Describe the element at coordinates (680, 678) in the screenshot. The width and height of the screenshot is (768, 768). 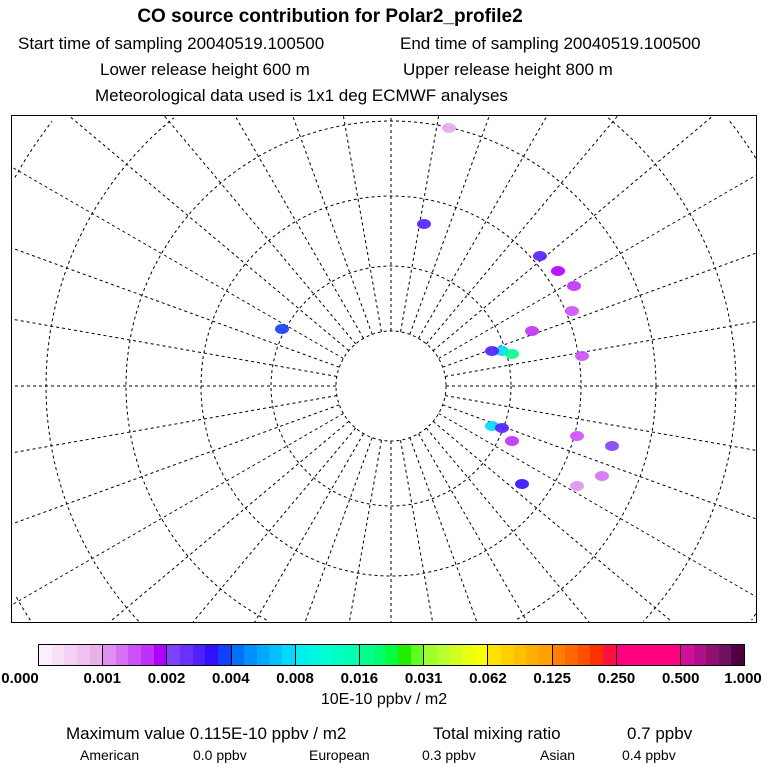
I see `colorbar-tick-label: 0.500` at that location.